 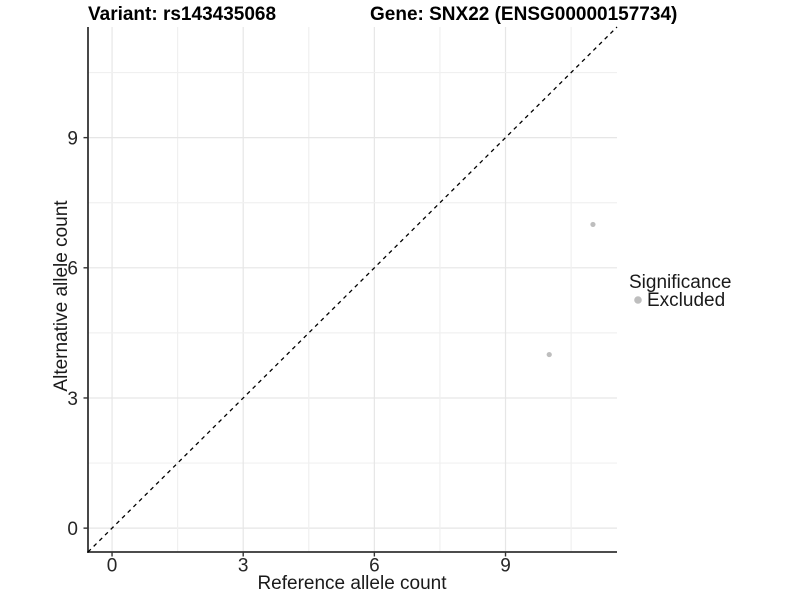 I want to click on y-axis-title: Alternative allele count, so click(x=61, y=296).